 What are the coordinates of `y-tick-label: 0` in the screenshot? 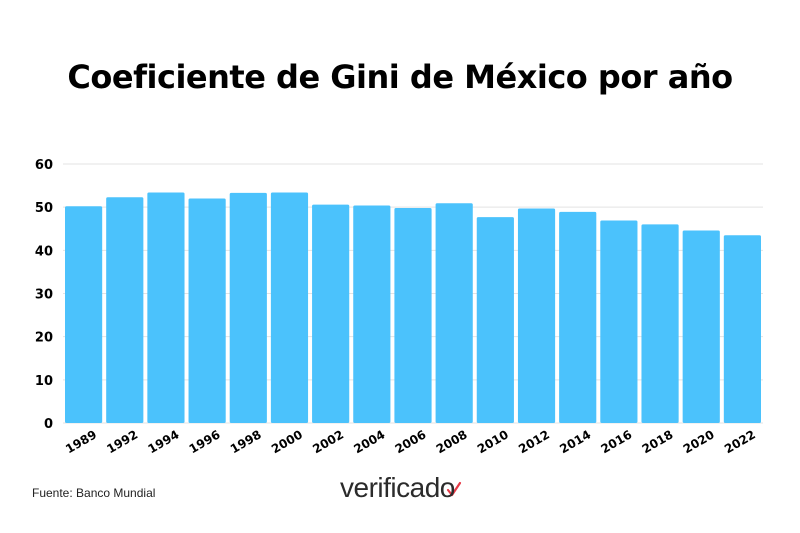 It's located at (48, 424).